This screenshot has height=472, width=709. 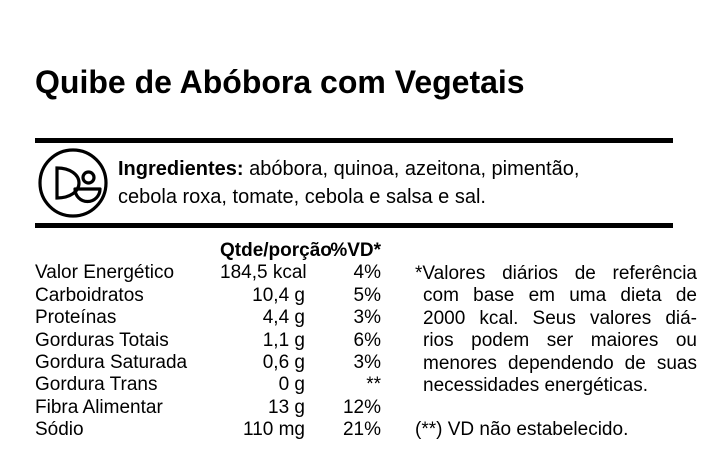 I want to click on row-label: Fibra Alimentar, so click(x=99, y=407).